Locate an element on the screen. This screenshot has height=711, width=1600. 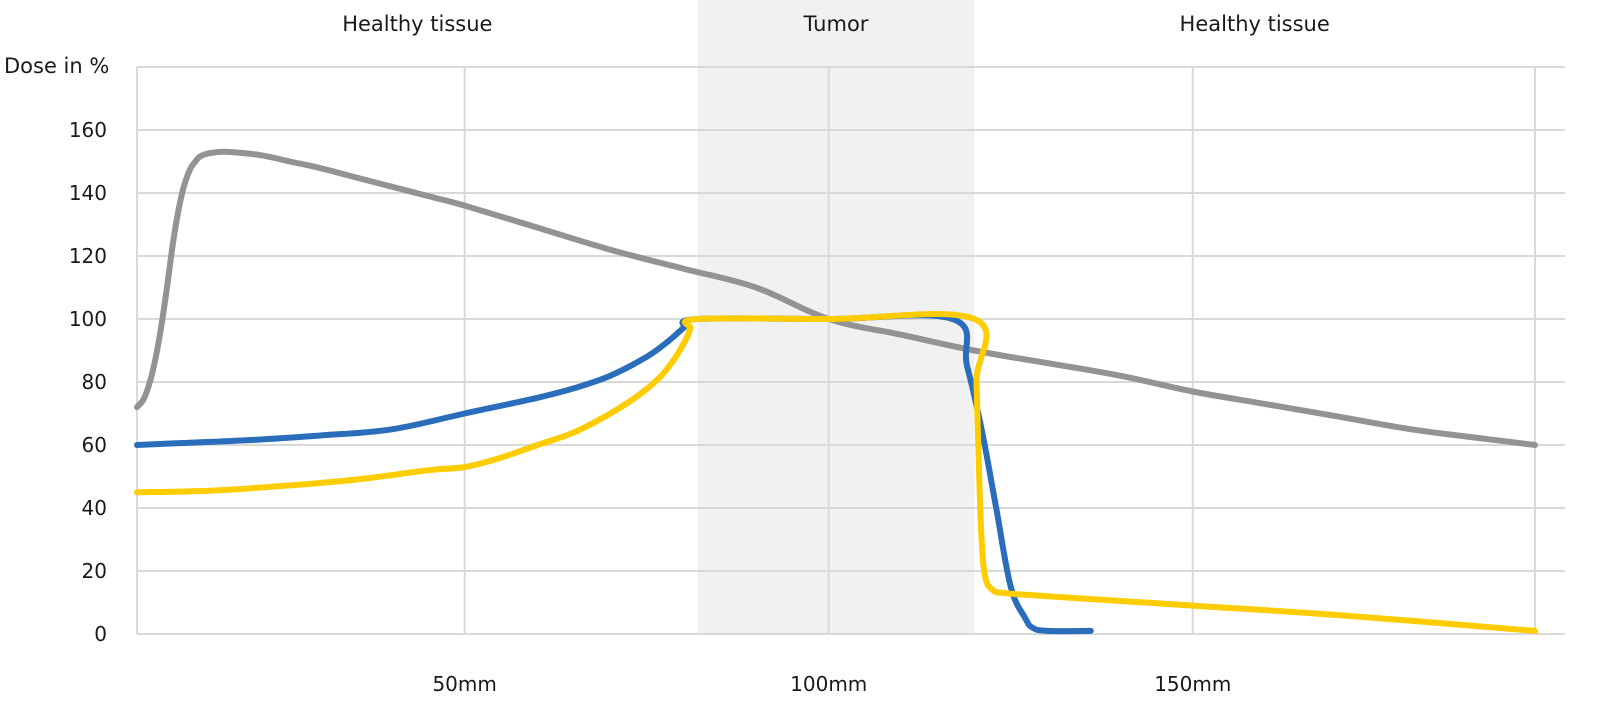
y-tick-label-8: 160 is located at coordinates (88, 130).